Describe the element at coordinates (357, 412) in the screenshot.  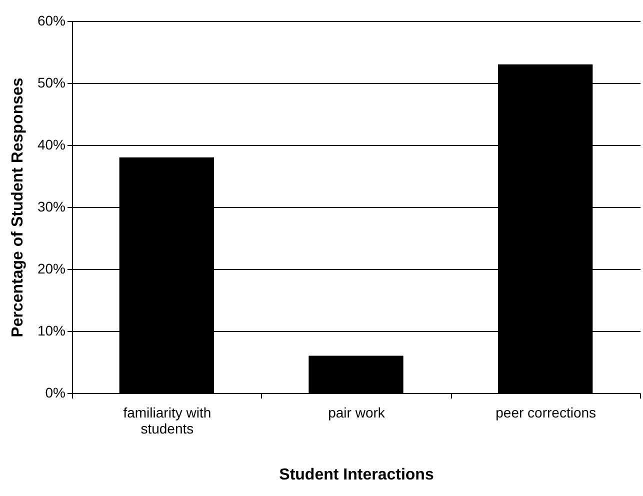
I see `x-tick-label: pair work` at that location.